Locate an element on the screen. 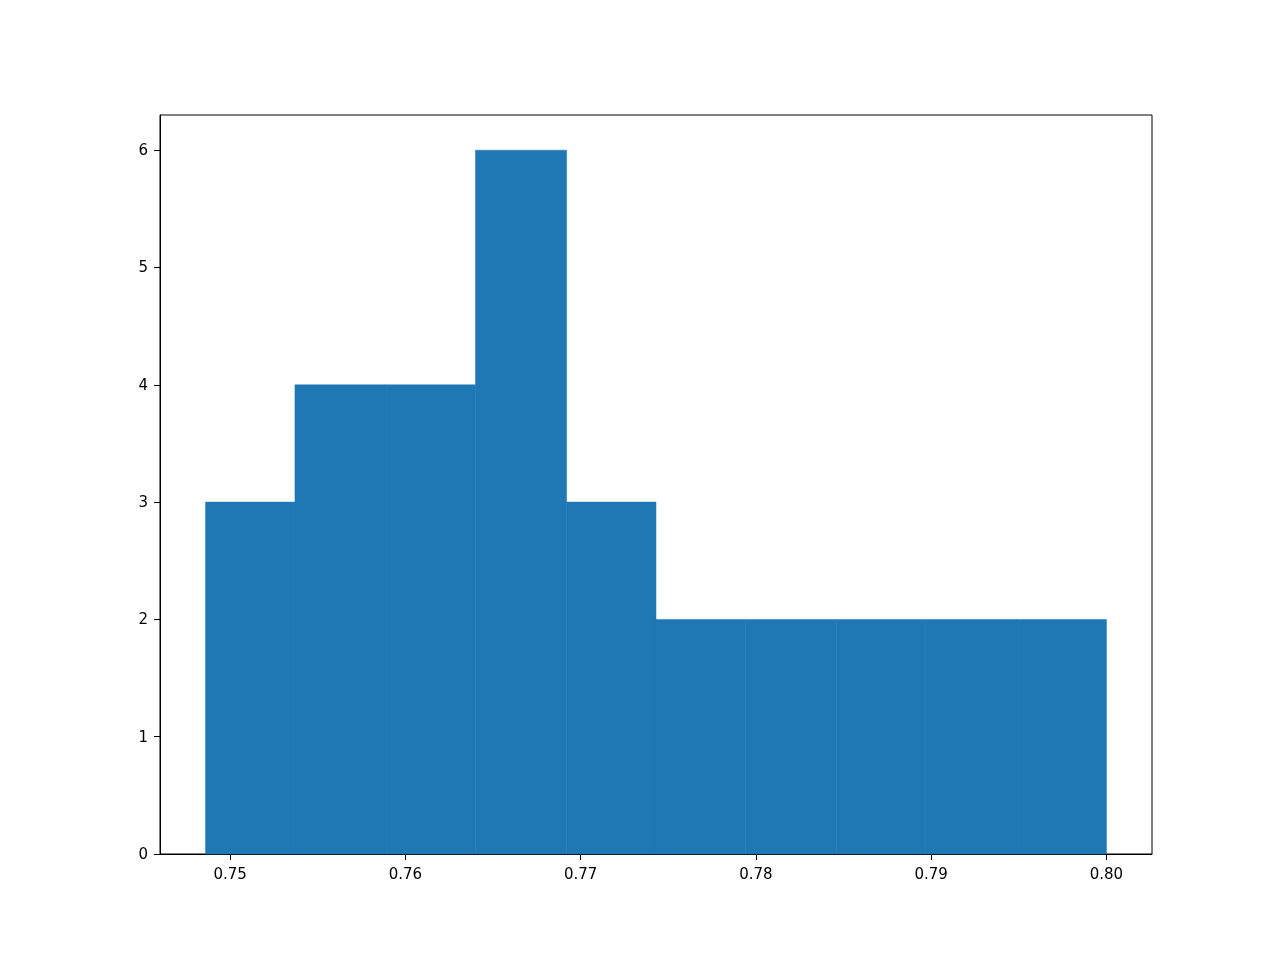  y-tick-label: 4 is located at coordinates (143, 384).